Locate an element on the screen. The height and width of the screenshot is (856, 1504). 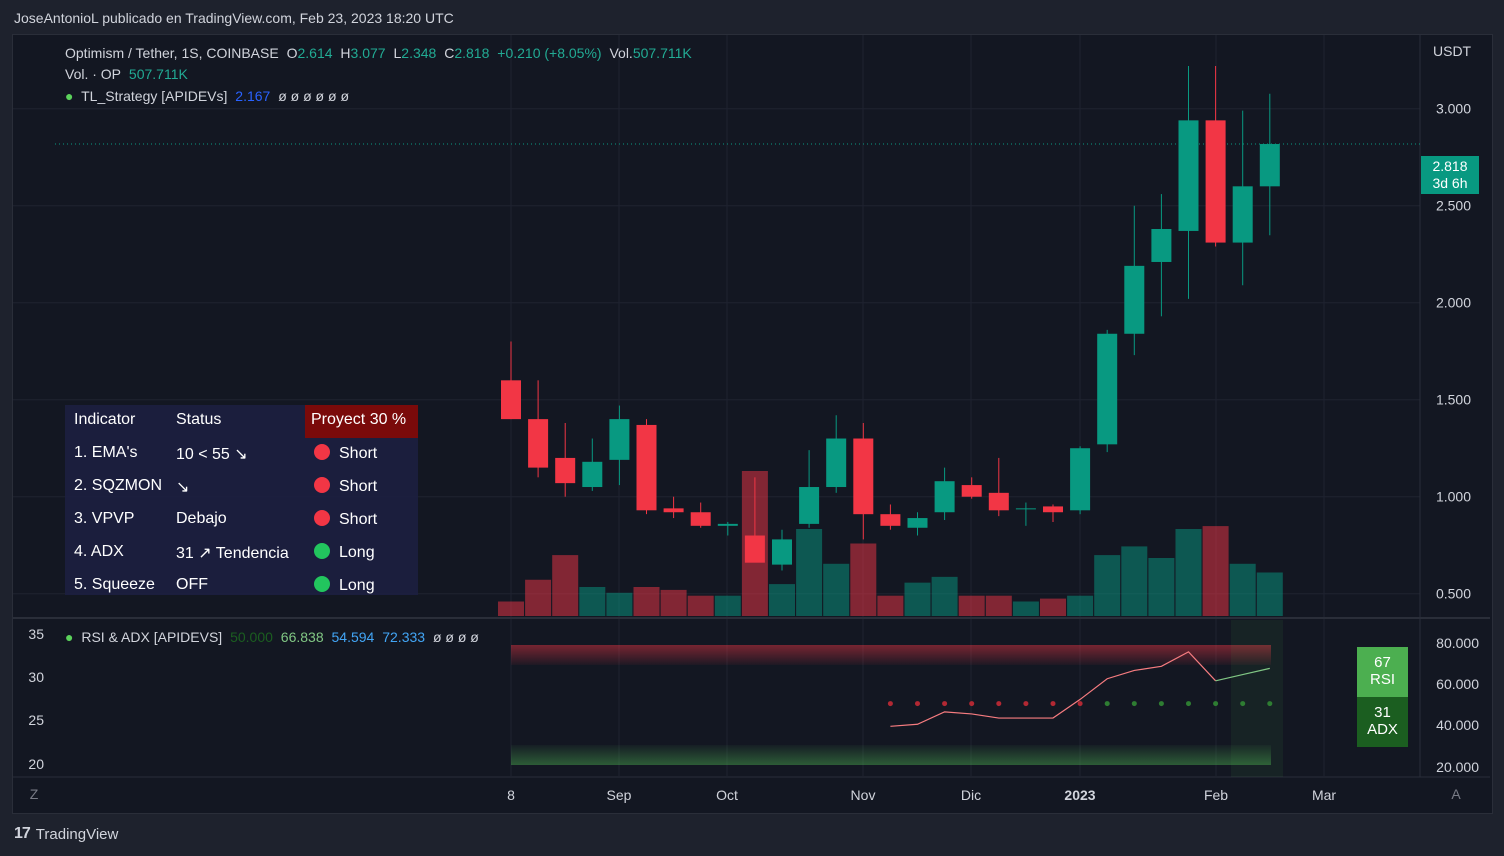
last-price-tag: 2.818 3d 6h is located at coordinates (1450, 175).